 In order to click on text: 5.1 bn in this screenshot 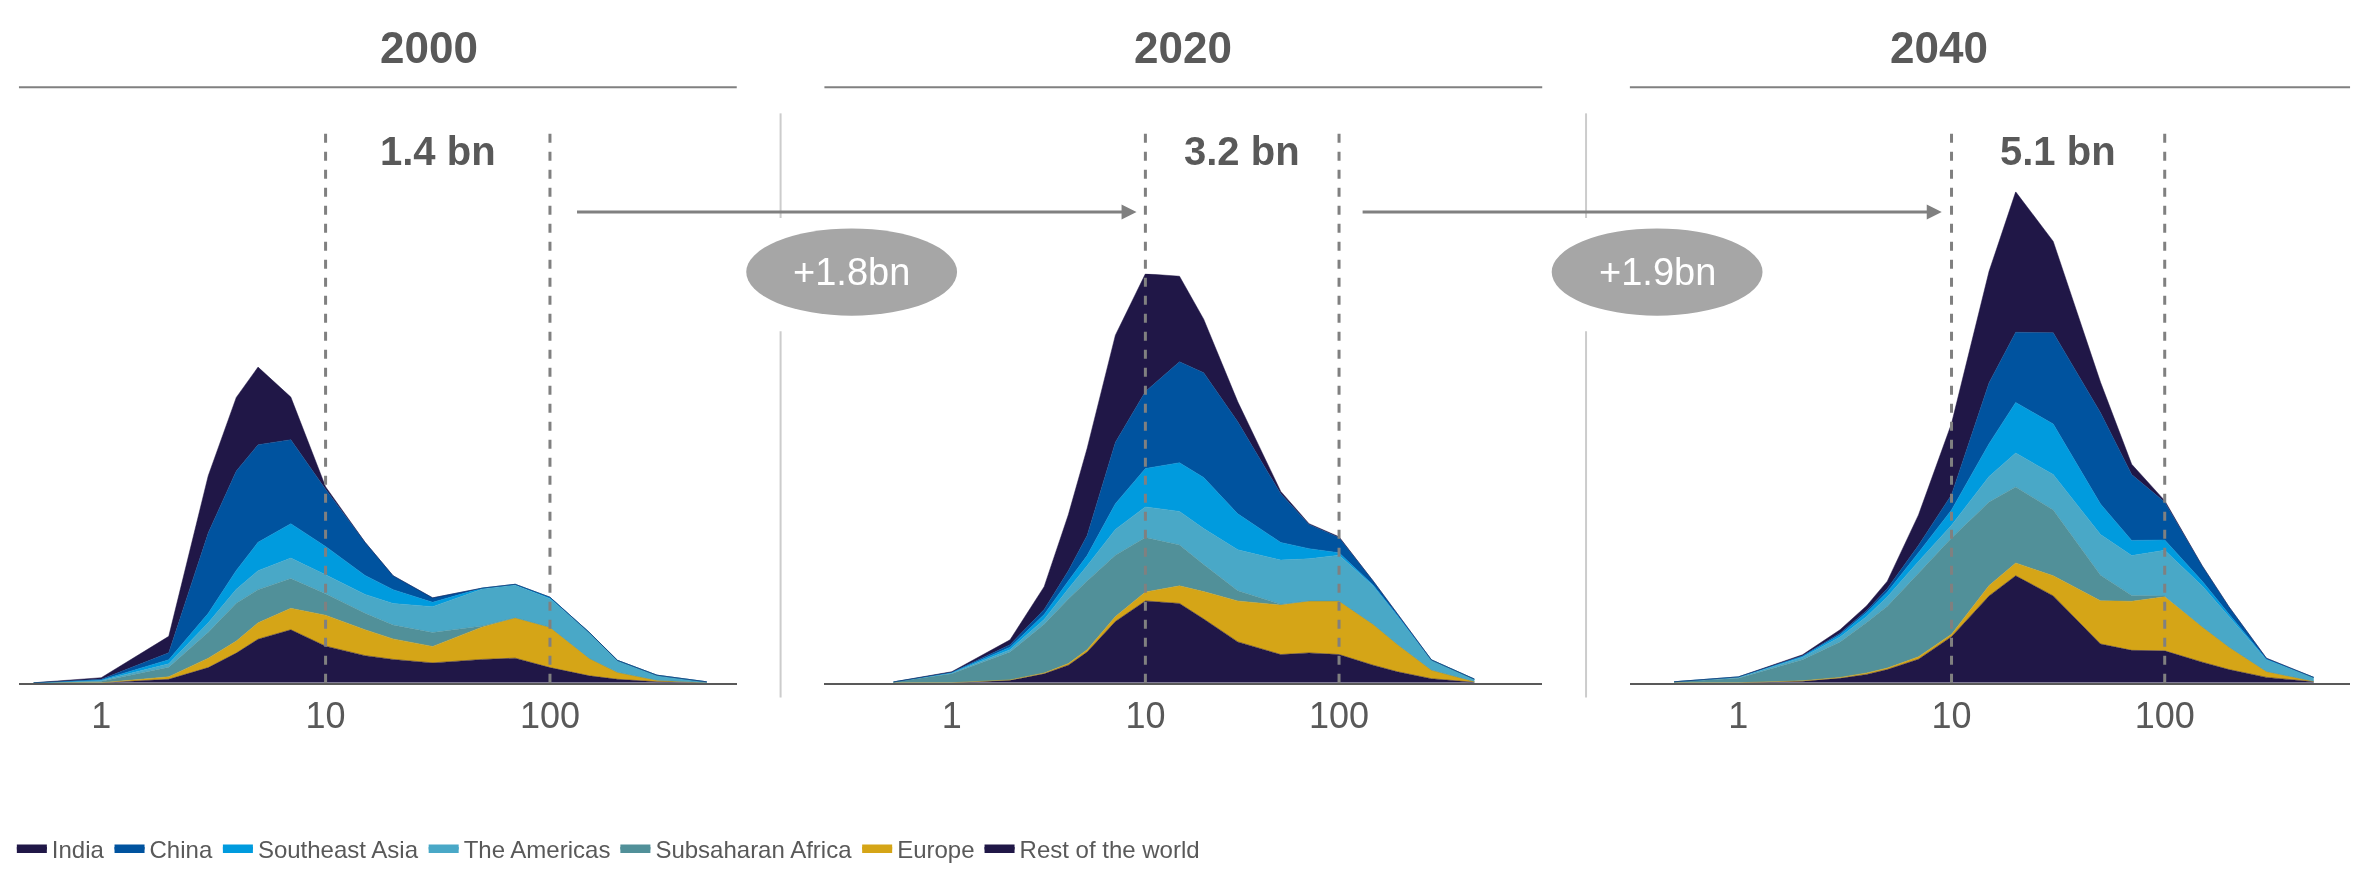, I will do `click(2058, 151)`.